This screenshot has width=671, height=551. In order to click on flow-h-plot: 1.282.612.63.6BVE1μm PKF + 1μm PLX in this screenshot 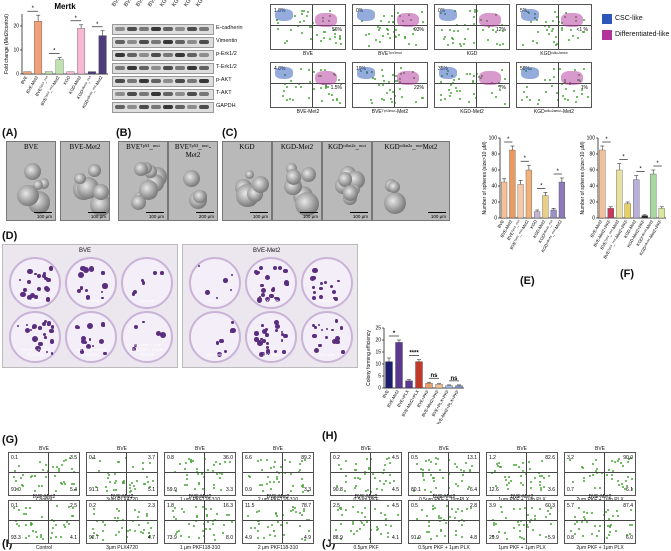, I will do `click(522, 474)`.